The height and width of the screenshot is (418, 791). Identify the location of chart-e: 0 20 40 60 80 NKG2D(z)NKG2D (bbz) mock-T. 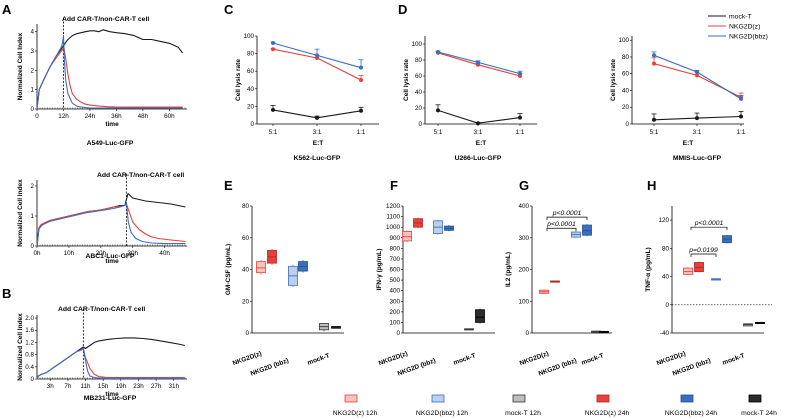
(288, 290).